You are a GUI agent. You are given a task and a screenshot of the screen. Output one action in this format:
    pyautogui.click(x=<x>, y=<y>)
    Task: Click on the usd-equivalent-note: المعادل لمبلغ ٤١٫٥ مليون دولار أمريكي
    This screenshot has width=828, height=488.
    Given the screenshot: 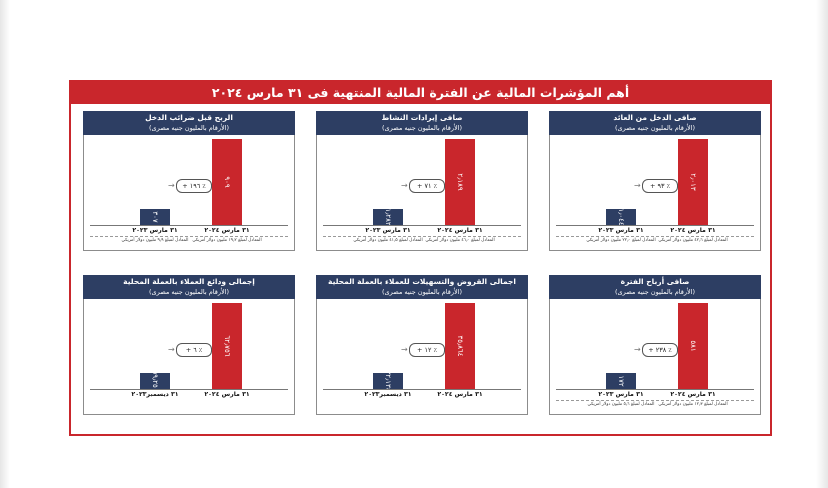 What is the action you would take?
    pyautogui.click(x=388, y=240)
    